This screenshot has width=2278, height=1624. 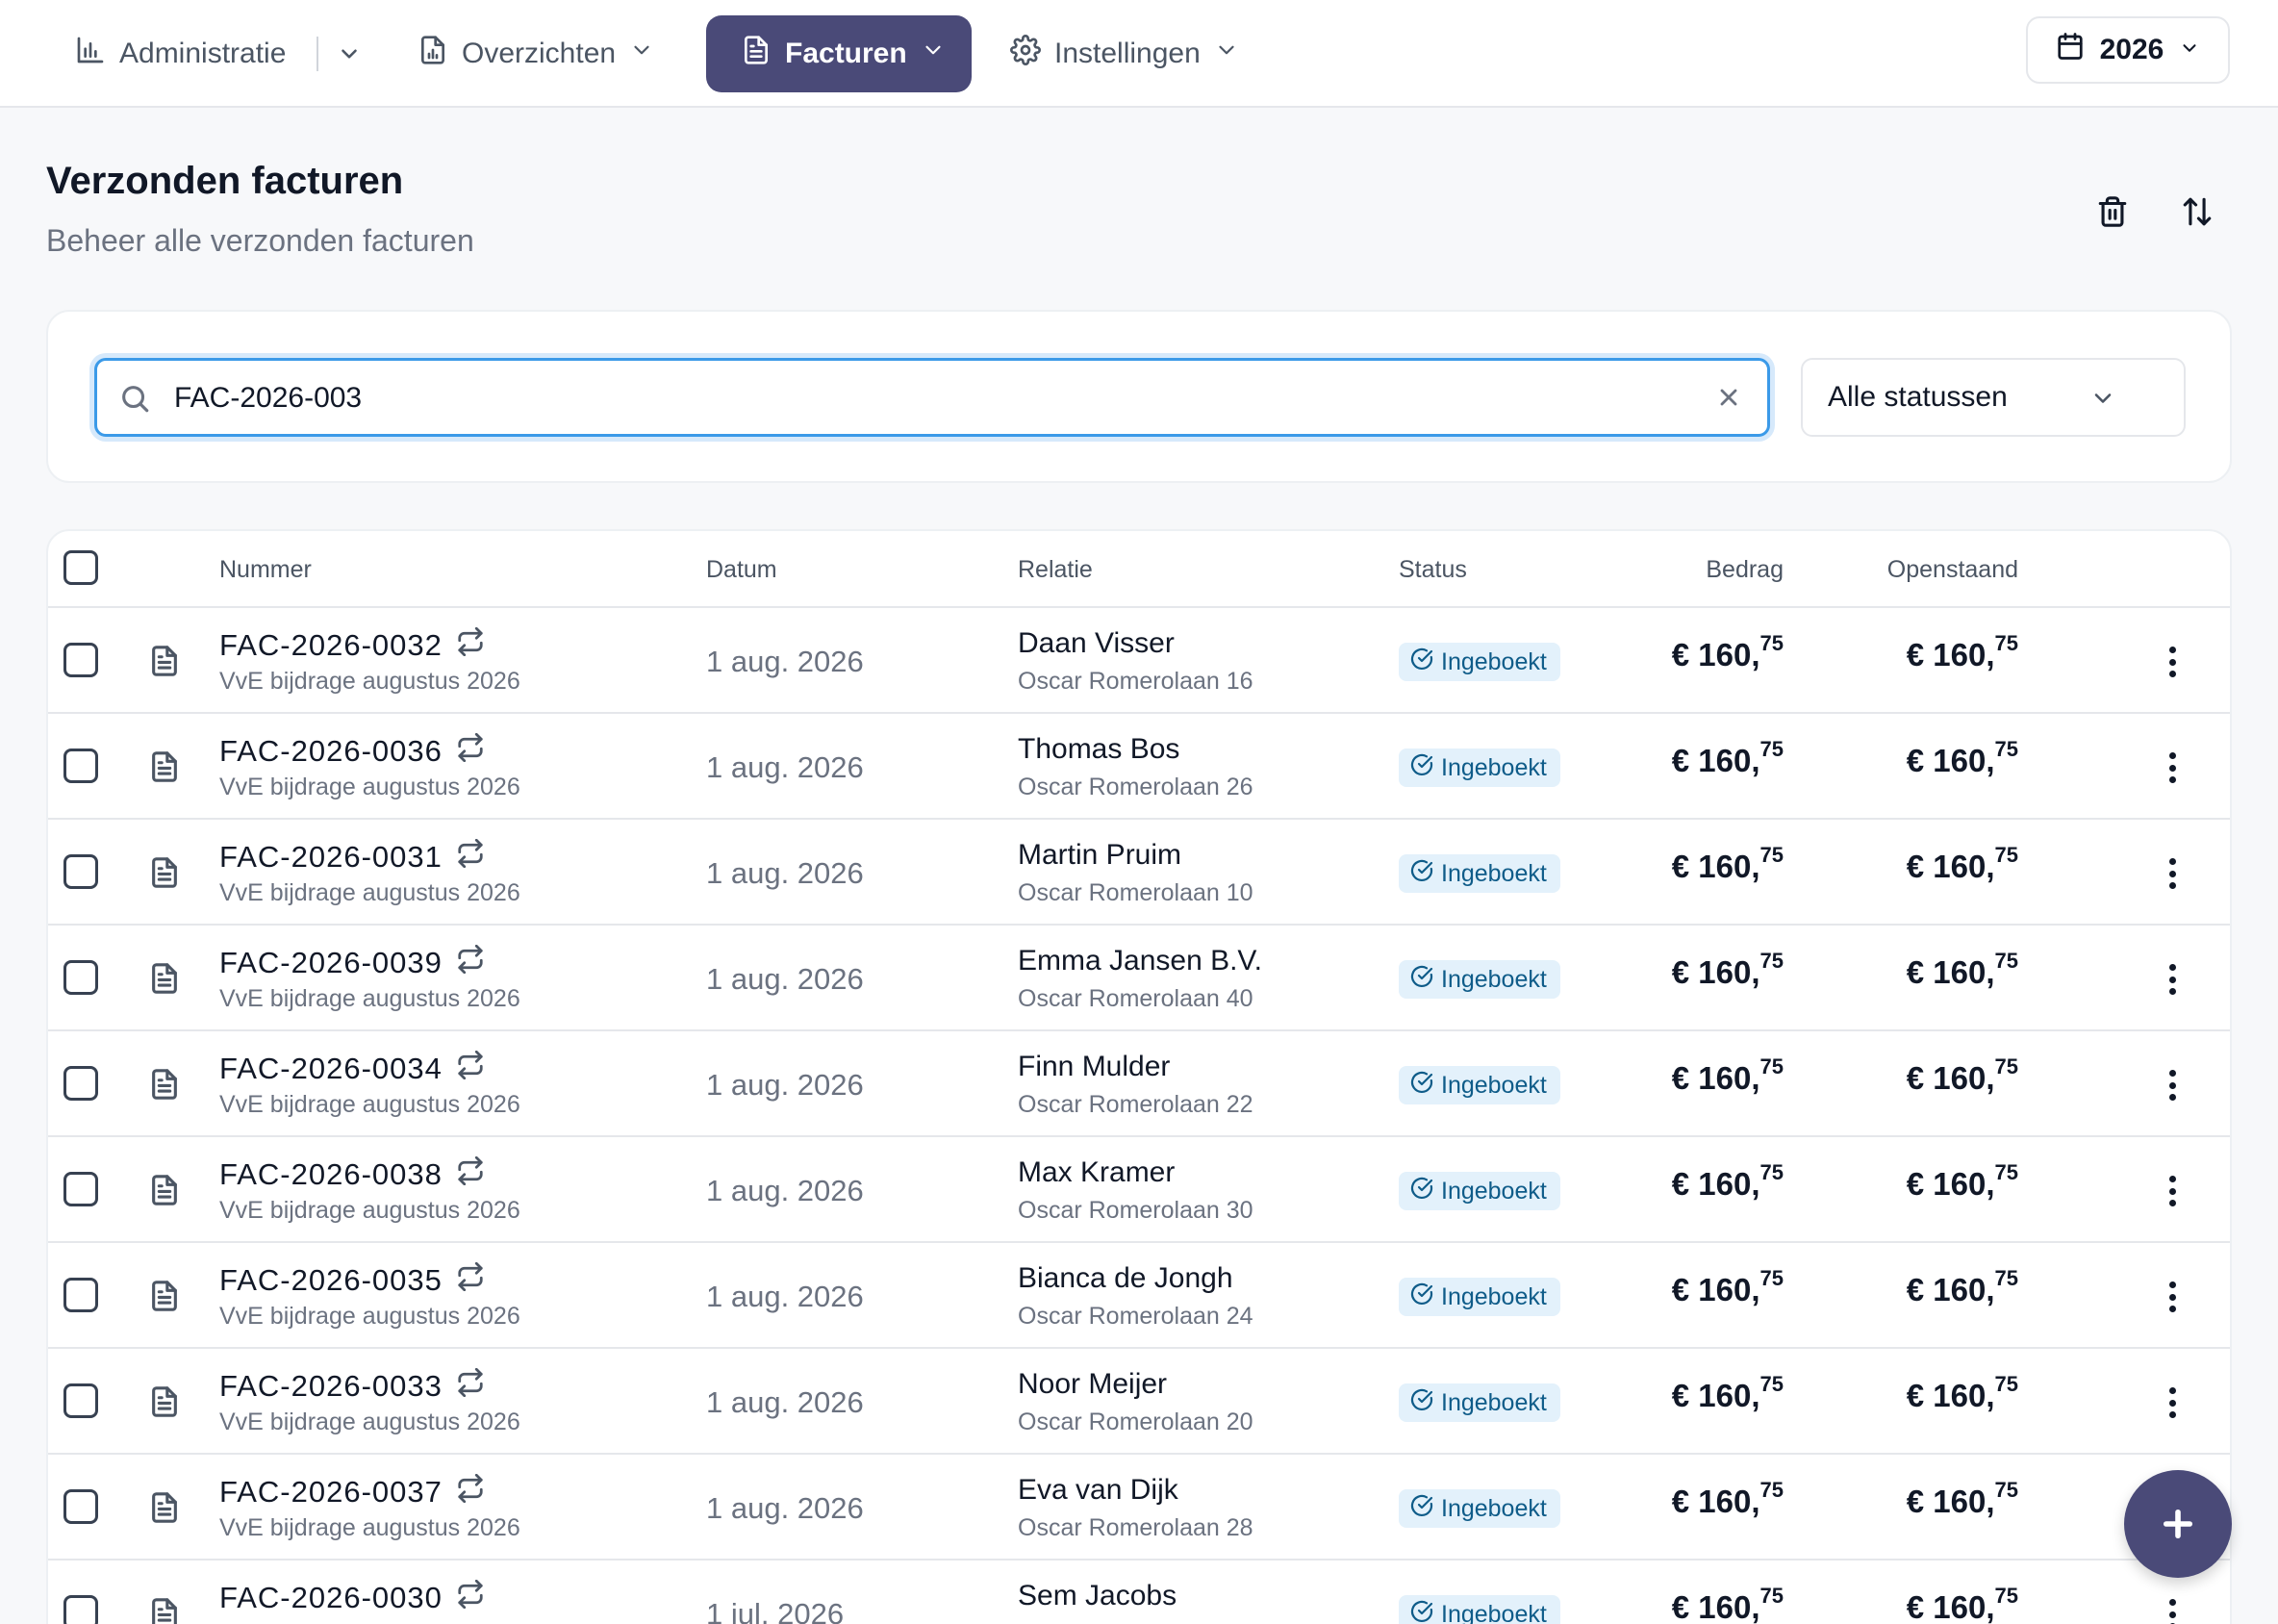 What do you see at coordinates (1728, 397) in the screenshot?
I see `clear-search-button` at bounding box center [1728, 397].